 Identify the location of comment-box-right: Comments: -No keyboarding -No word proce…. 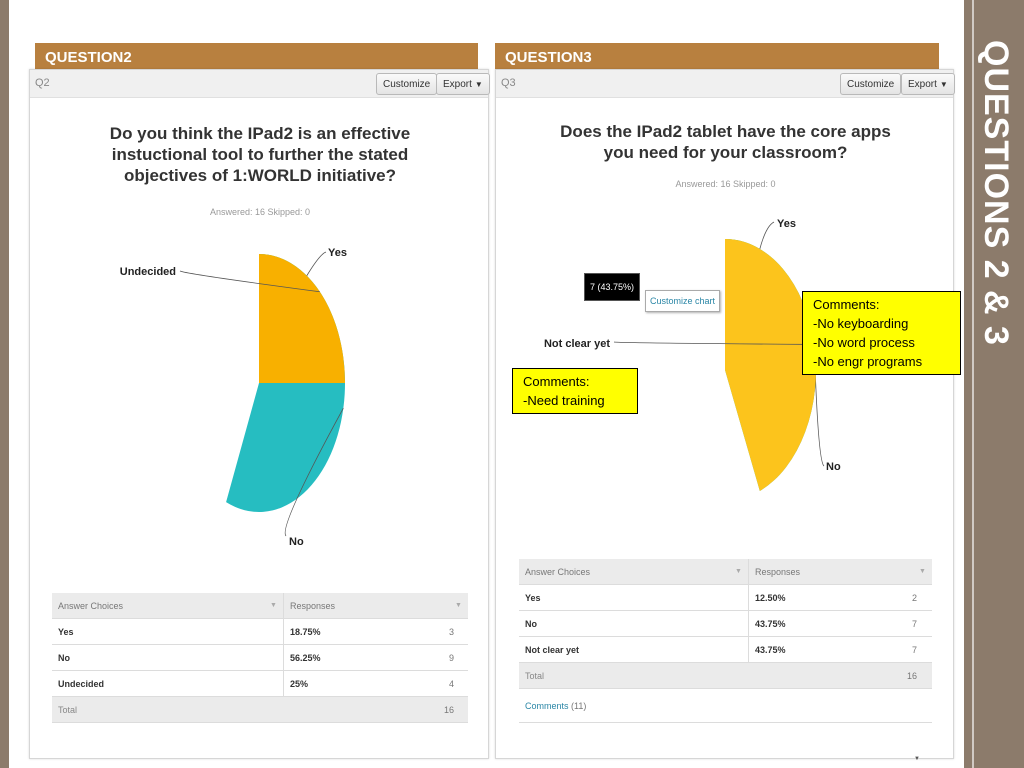
(881, 333).